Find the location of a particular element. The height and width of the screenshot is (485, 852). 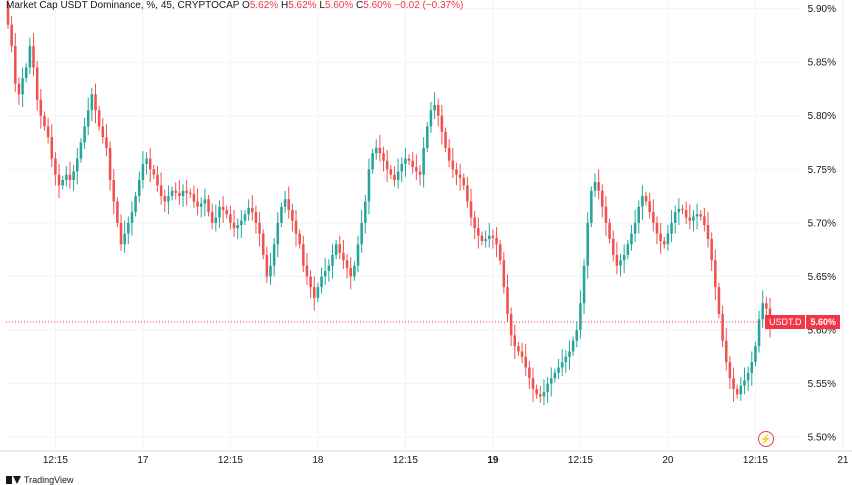

change-value: −0.02 (−0.37%) is located at coordinates (429, 5).